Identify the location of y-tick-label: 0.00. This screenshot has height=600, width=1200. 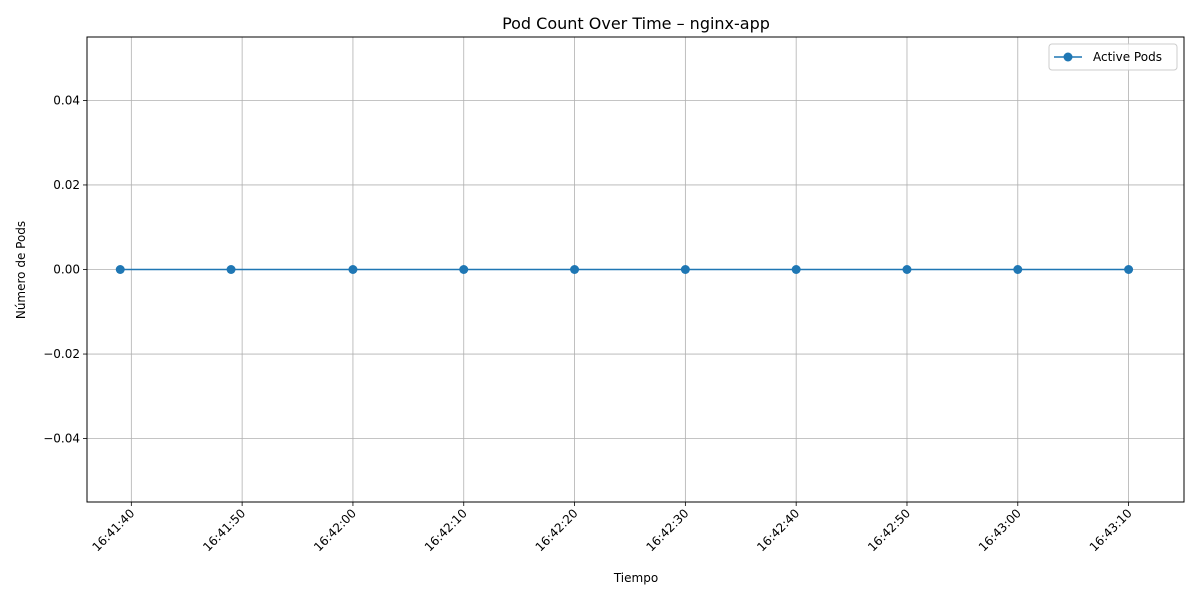
(66, 270).